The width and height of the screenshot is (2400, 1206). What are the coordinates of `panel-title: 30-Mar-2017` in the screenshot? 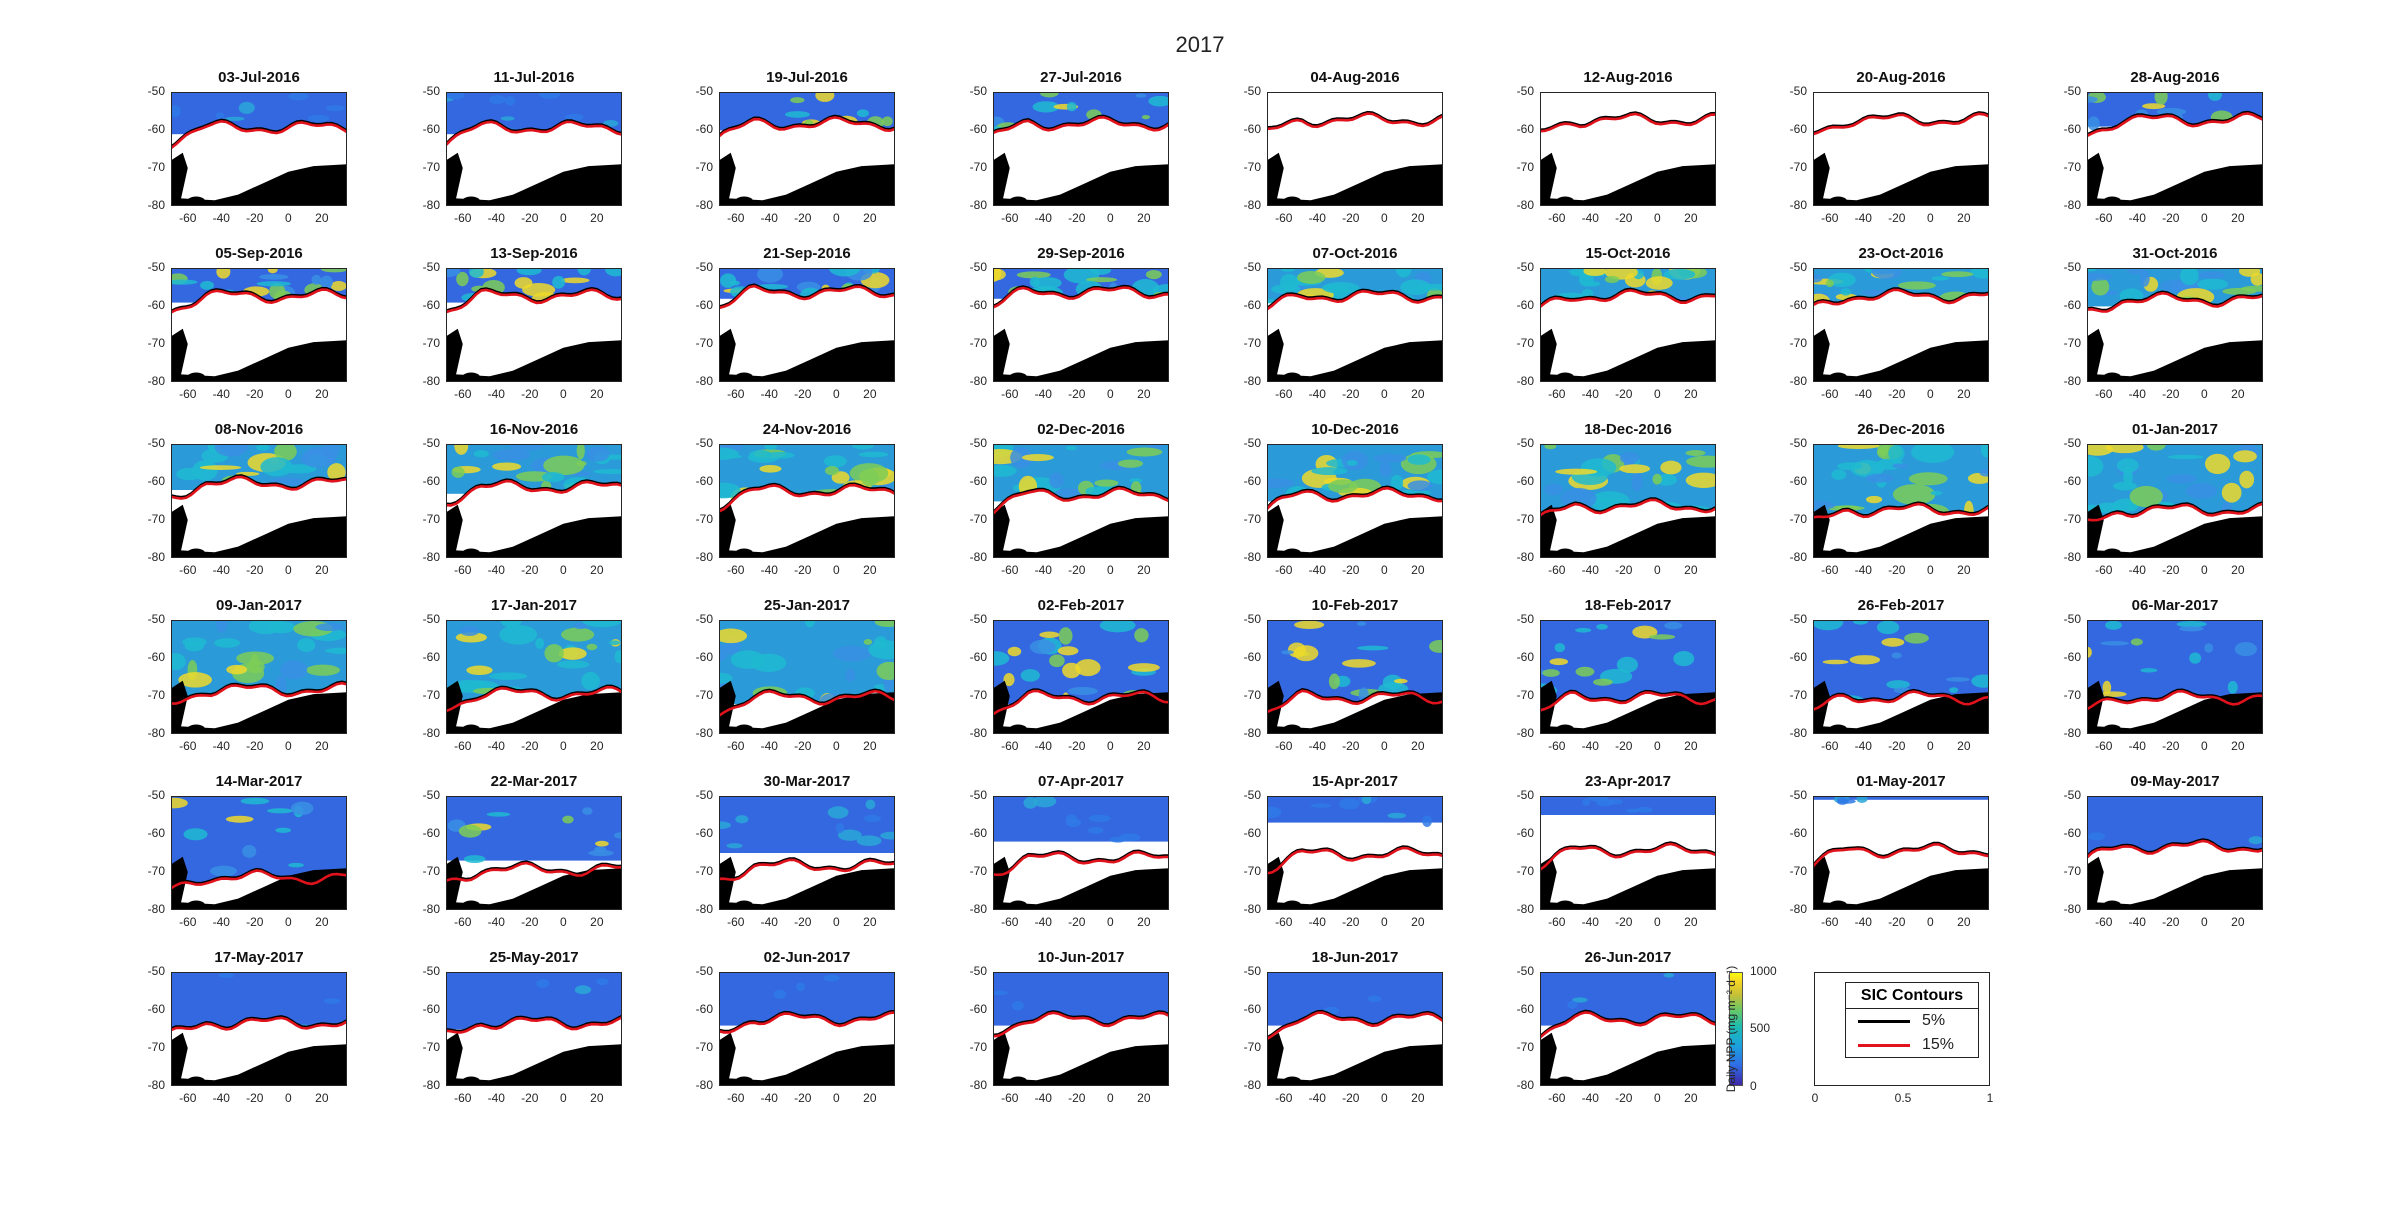 It's located at (807, 781).